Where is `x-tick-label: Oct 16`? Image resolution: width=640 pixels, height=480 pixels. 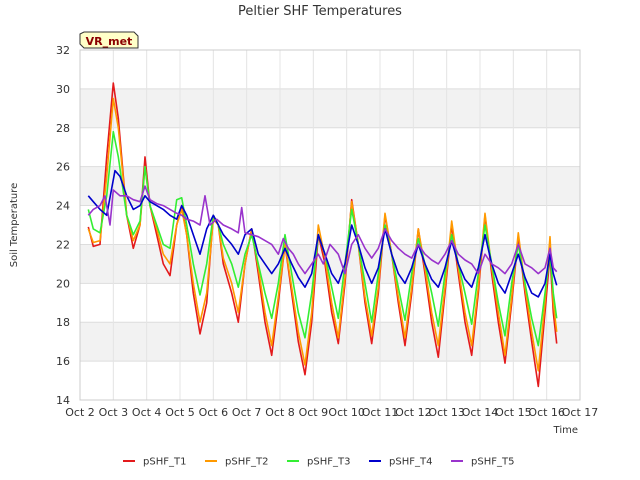 x-tick-label: Oct 16 is located at coordinates (546, 412).